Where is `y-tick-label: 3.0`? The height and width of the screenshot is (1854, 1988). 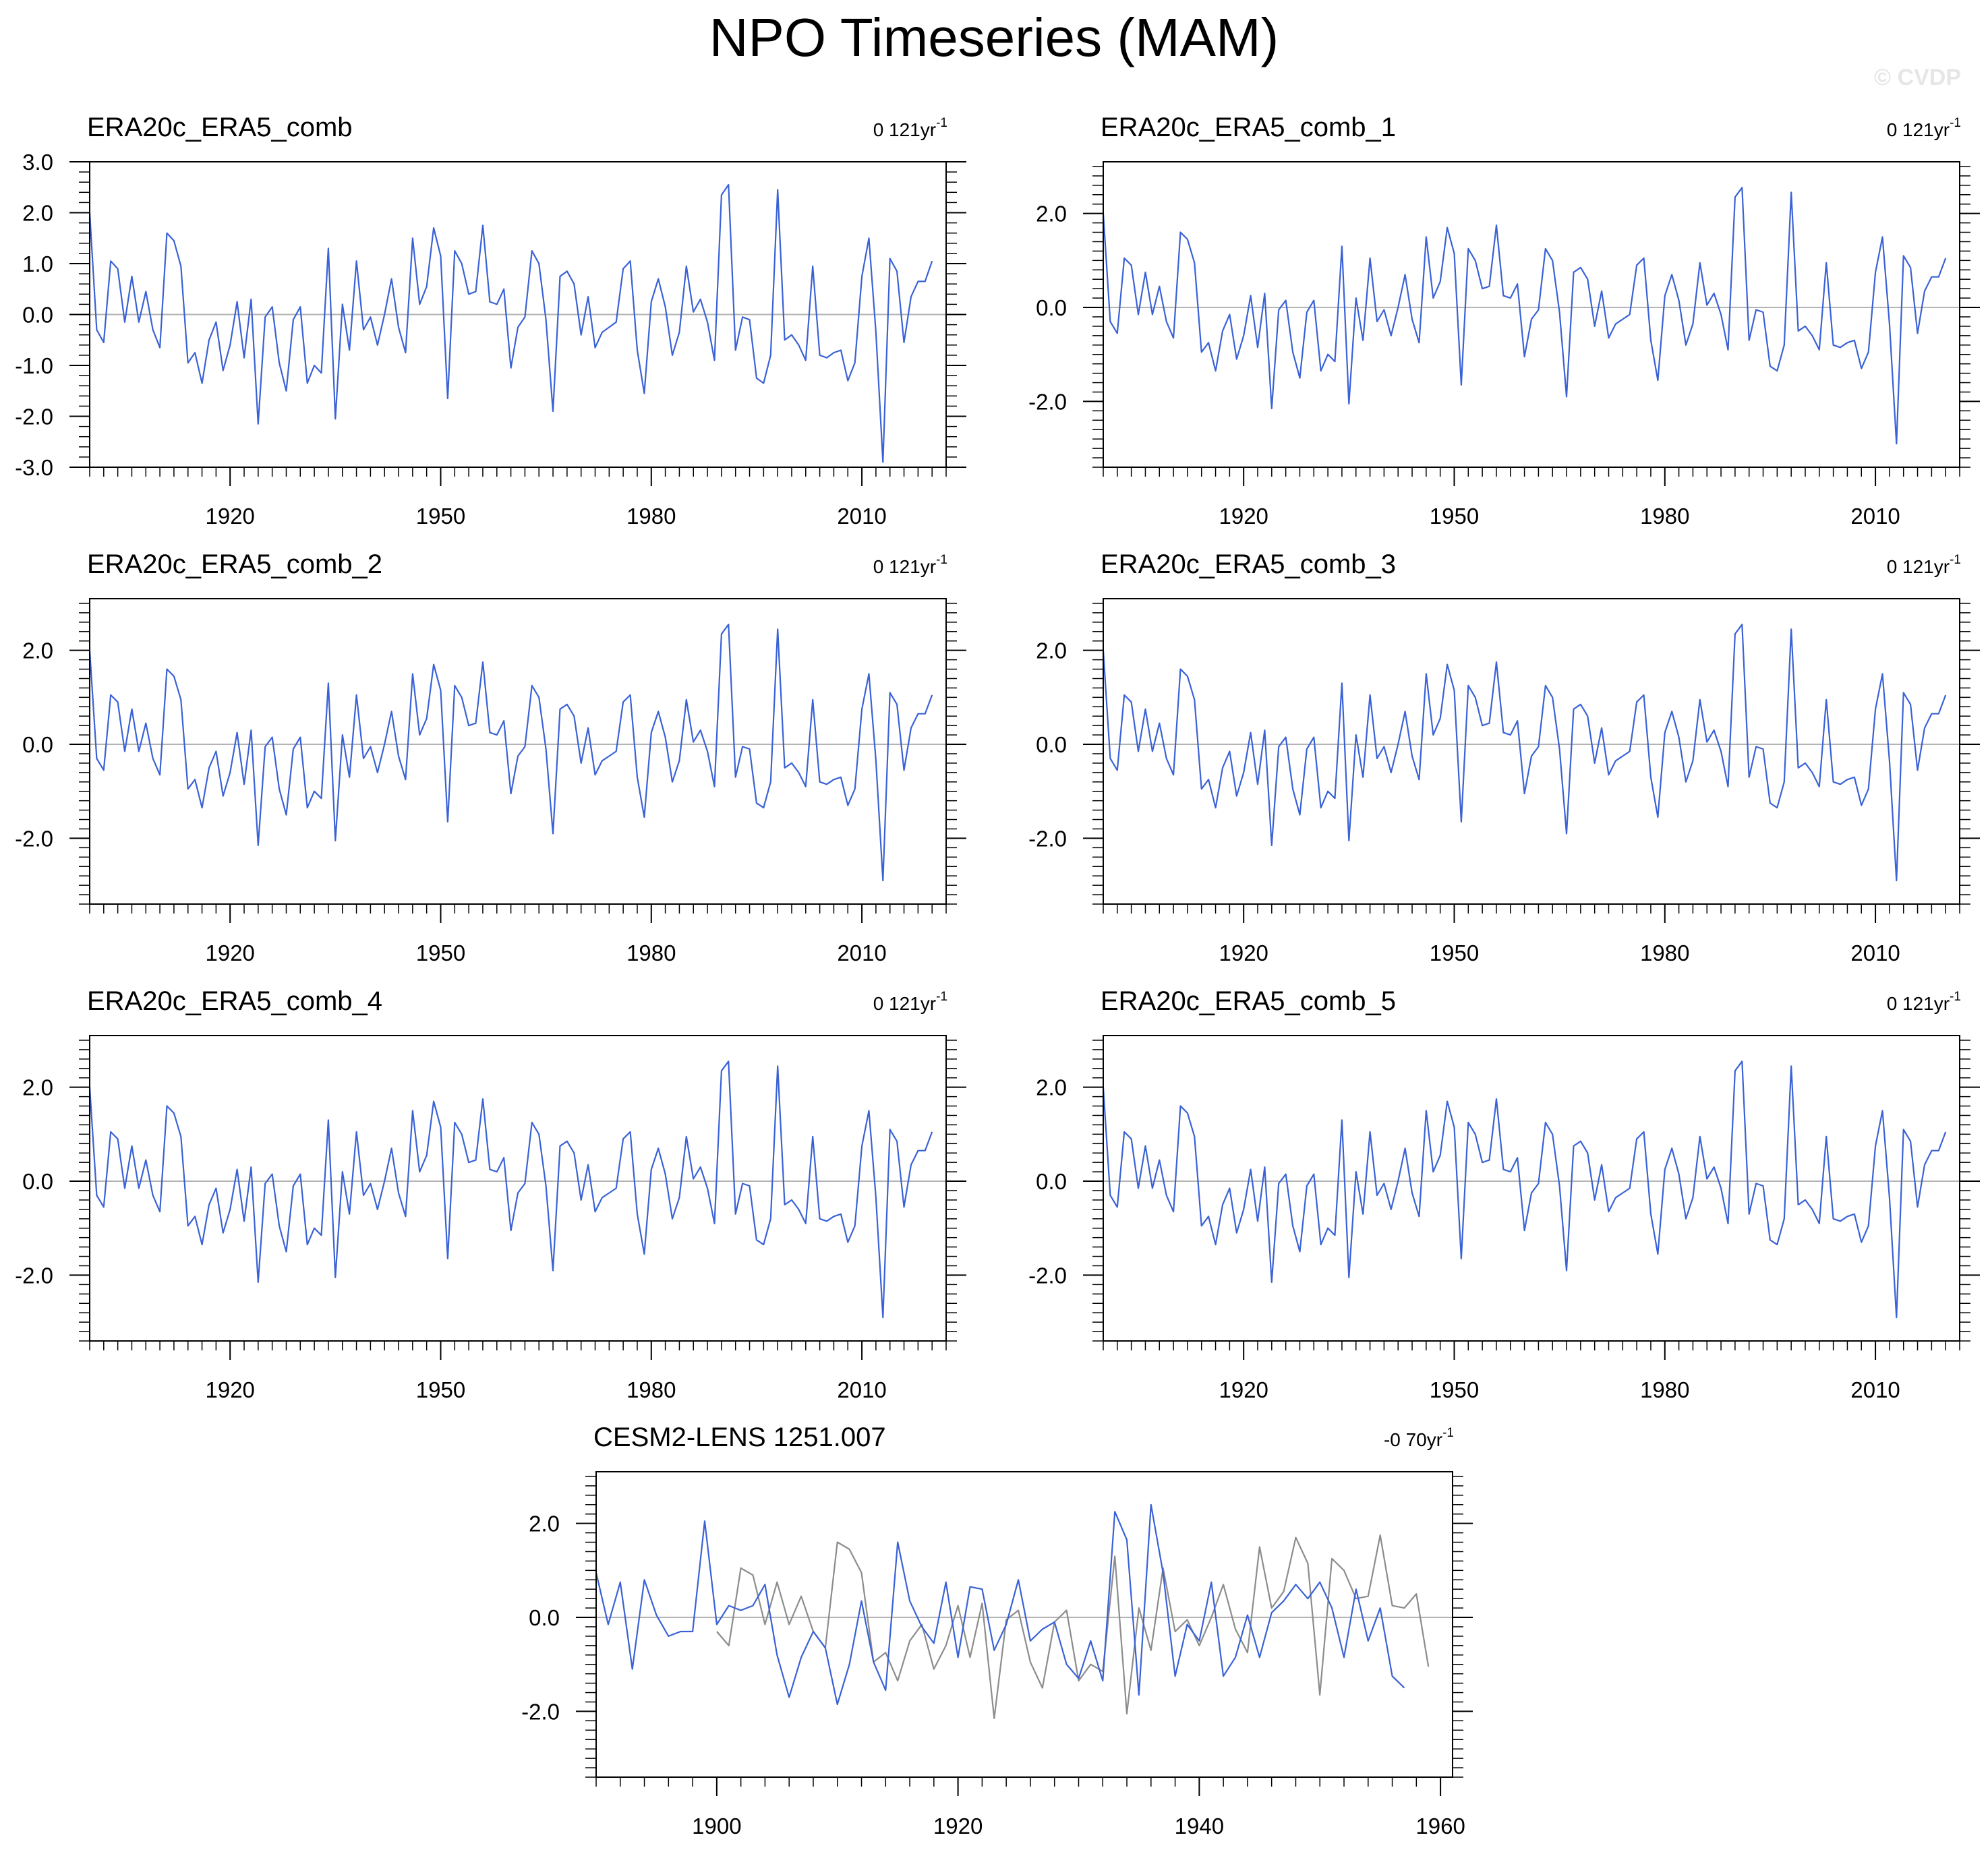
y-tick-label: 3.0 is located at coordinates (37, 162).